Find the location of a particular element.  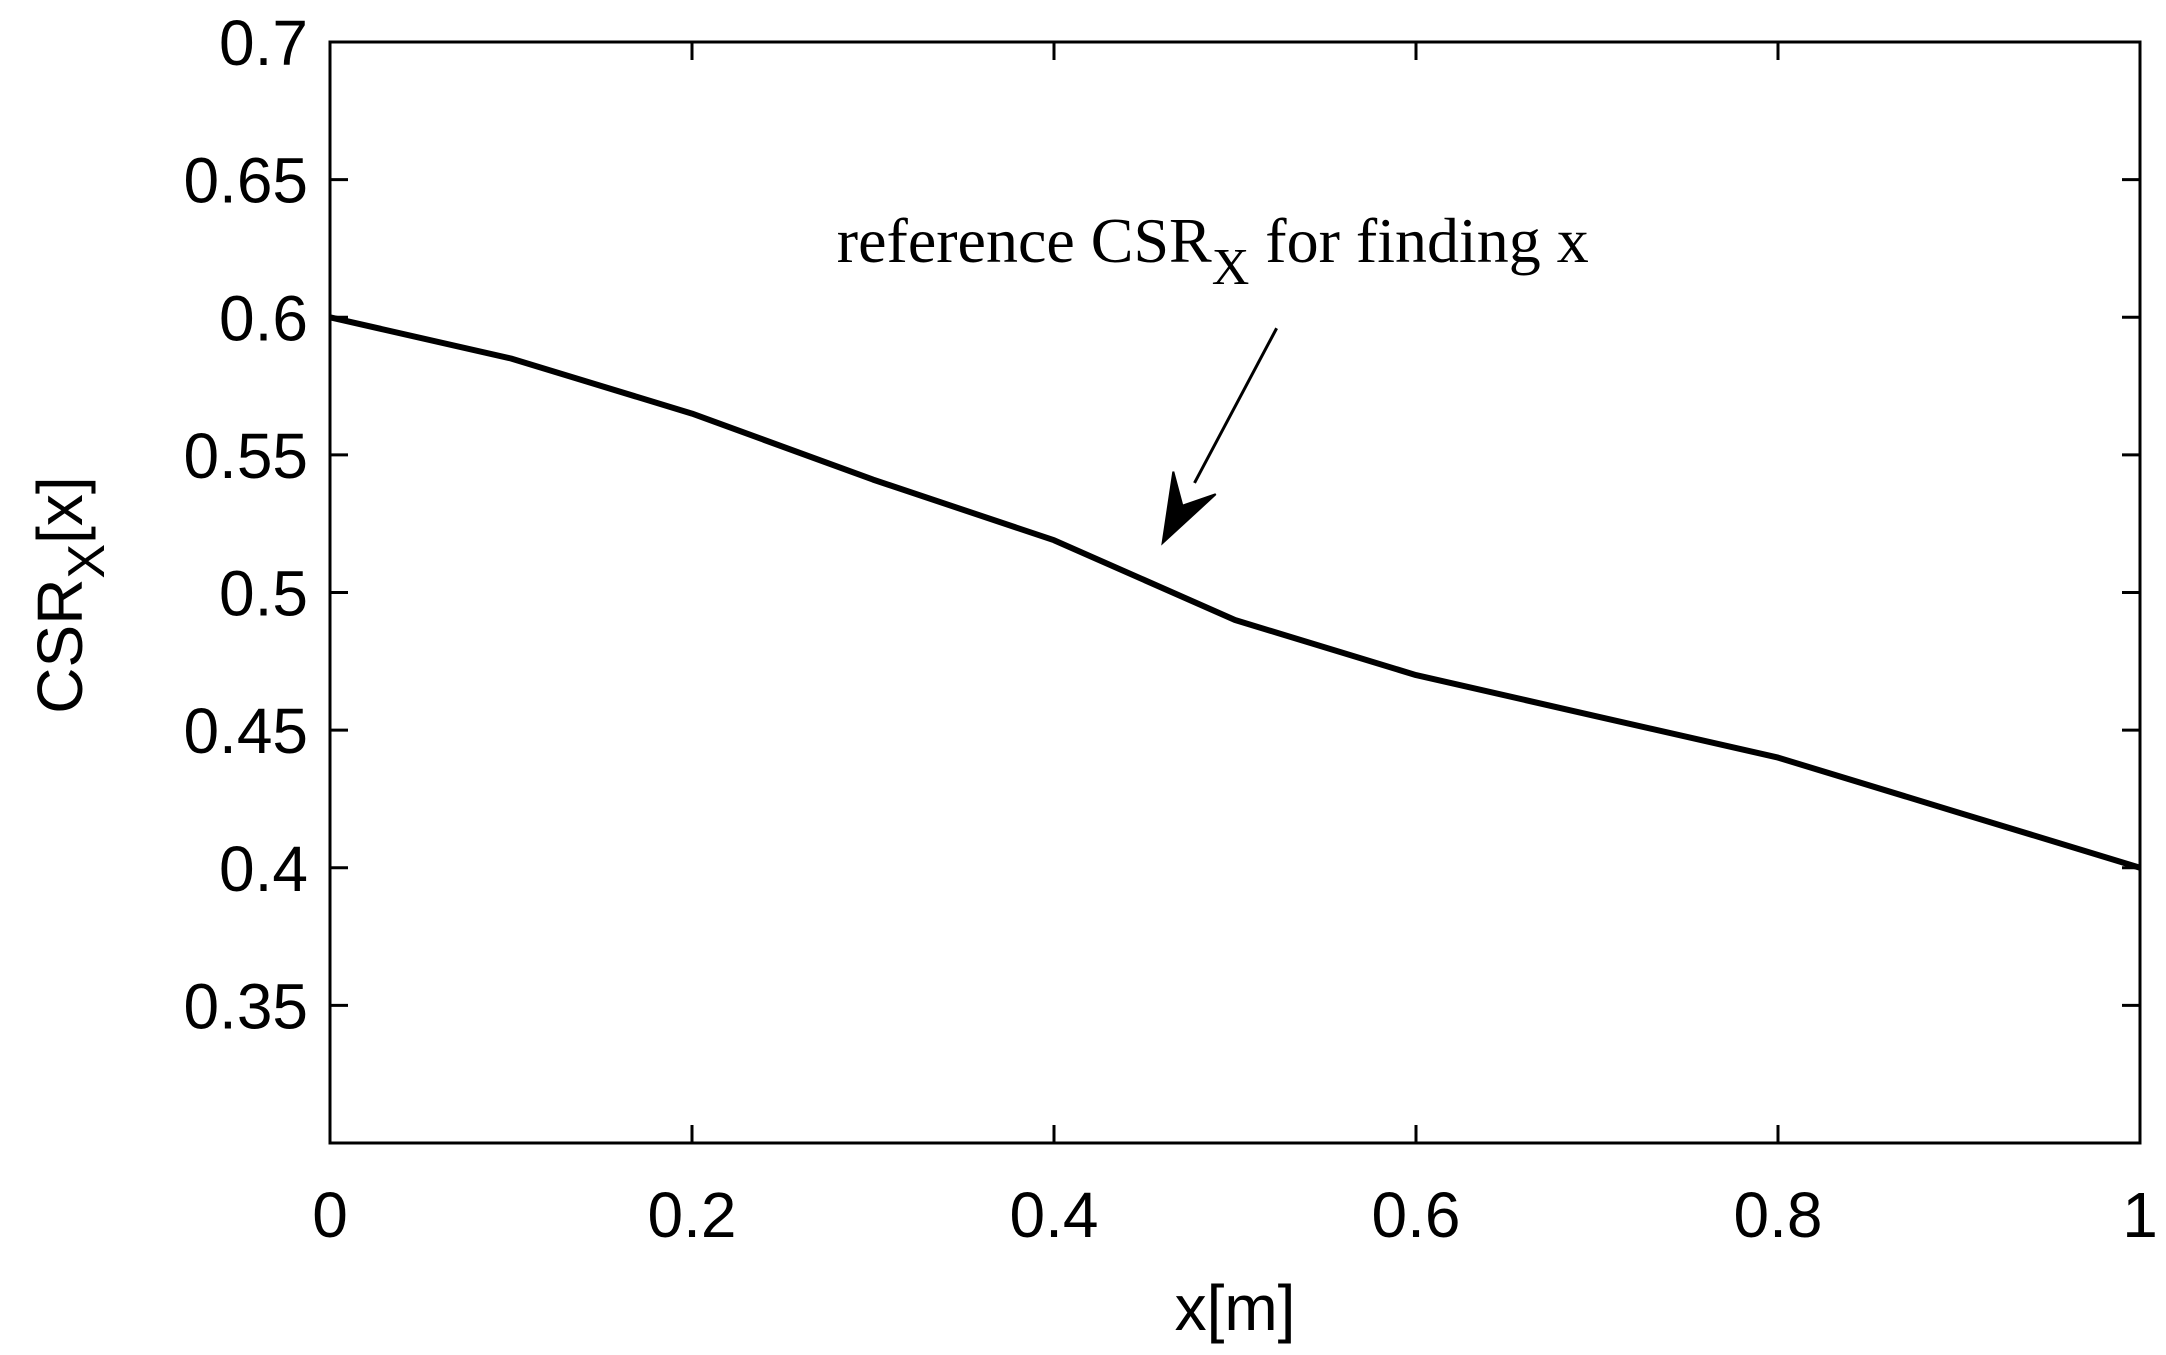

y-tick-label: 0.65 is located at coordinates (245, 181).